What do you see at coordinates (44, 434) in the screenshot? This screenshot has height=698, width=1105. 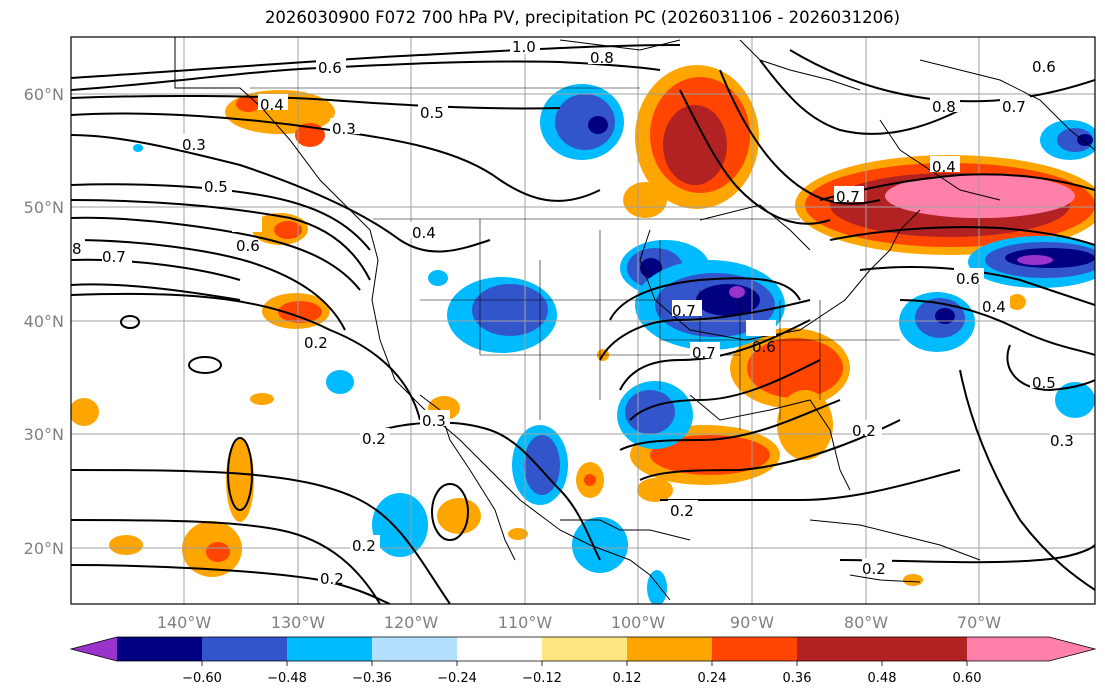 I see `lat-label-30: 30°N` at bounding box center [44, 434].